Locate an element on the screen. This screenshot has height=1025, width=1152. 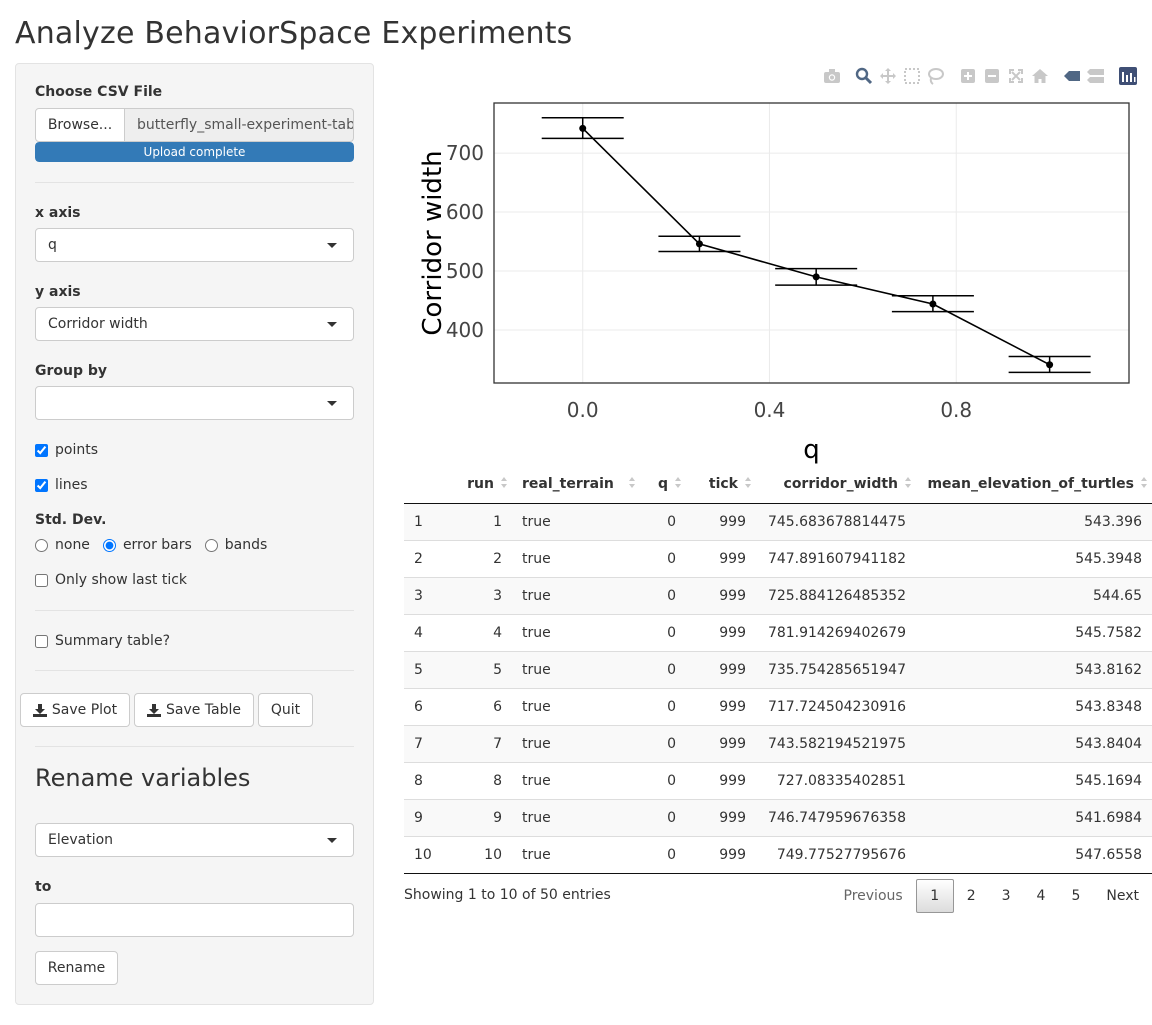
table-row: 9 9 true 0 999 746.747959676358 541.6984 is located at coordinates (778, 817).